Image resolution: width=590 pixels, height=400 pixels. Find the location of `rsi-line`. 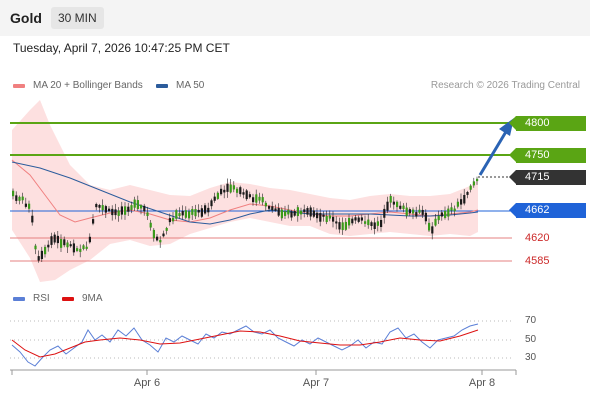

rsi-line is located at coordinates (245, 345).